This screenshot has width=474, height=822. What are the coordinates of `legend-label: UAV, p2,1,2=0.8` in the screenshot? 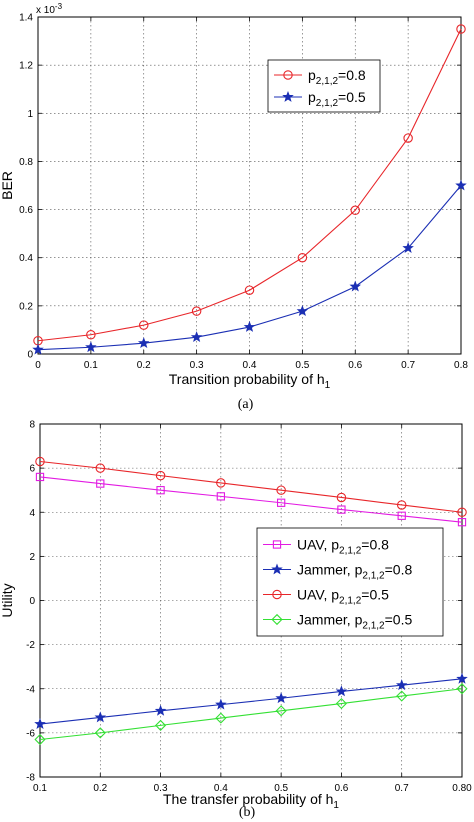 It's located at (343, 547).